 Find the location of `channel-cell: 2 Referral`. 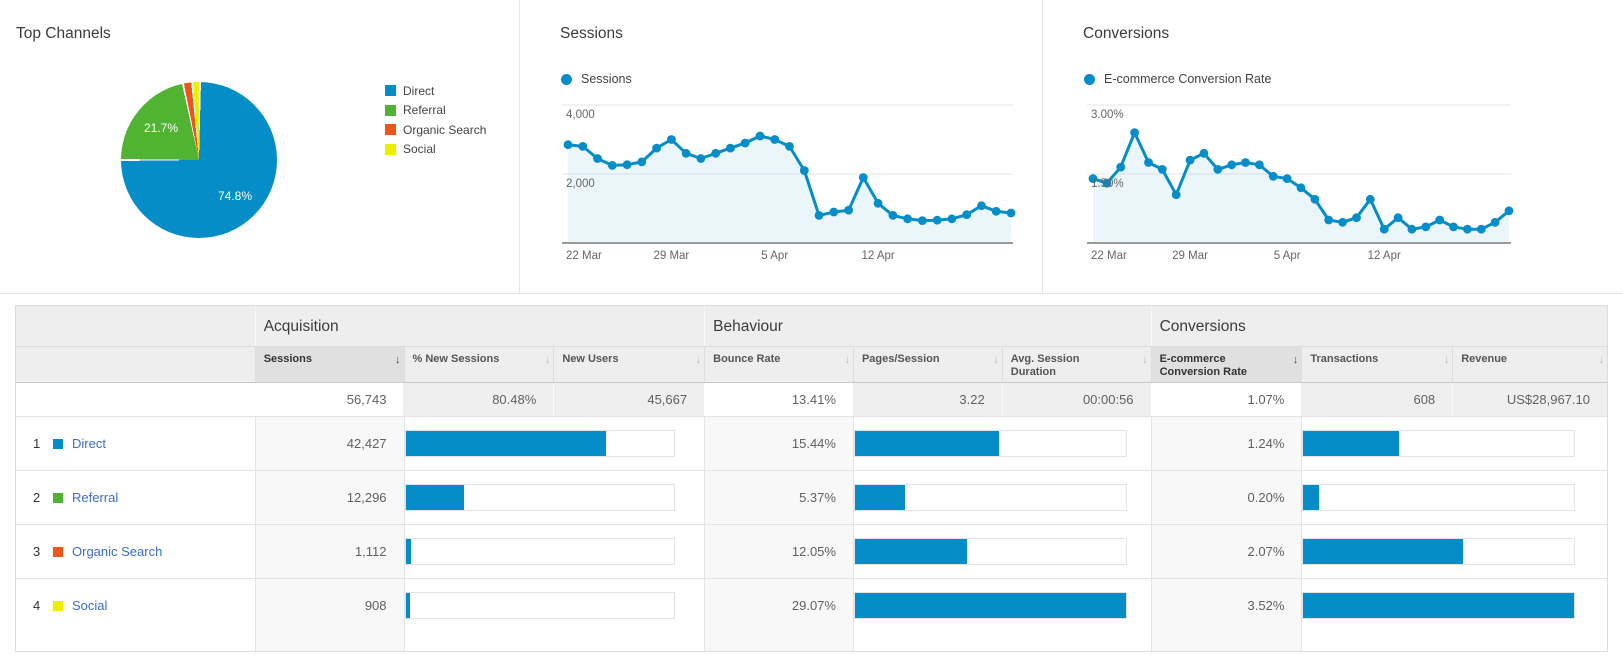

channel-cell: 2 Referral is located at coordinates (135, 497).